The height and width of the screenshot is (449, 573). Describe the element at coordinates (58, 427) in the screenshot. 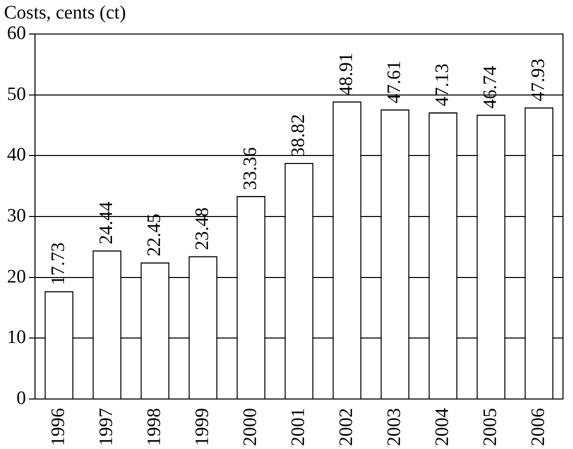

I see `x-tick-label: 1996` at that location.